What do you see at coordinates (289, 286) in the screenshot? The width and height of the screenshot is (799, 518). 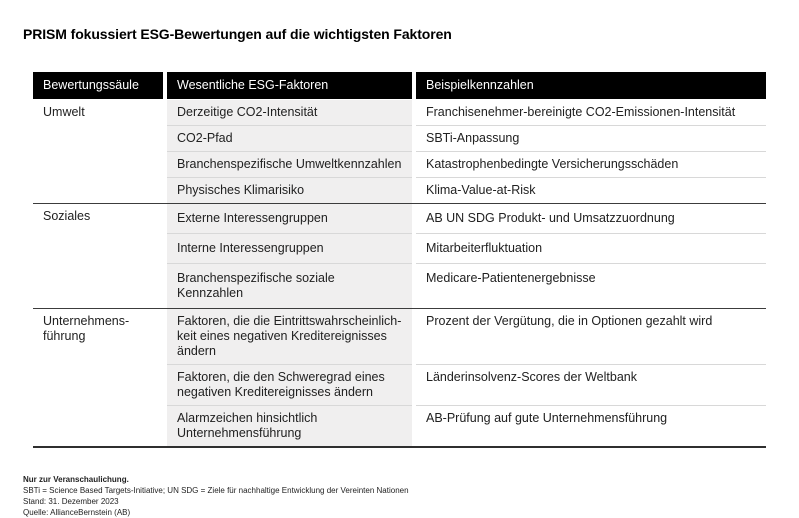 I see `factor-cell: Branchenspezifische soziale Kennzahlen` at bounding box center [289, 286].